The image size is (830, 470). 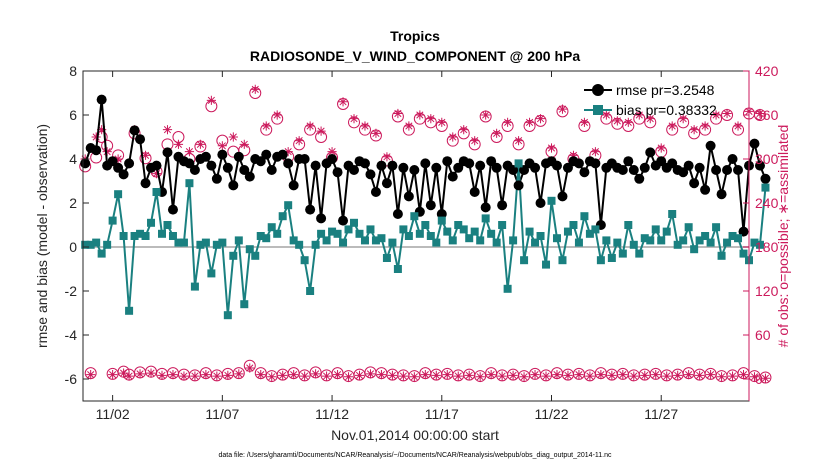 I want to click on y2-axis-label: # of obs: o=possible; ∗=assimilated, so click(x=783, y=236).